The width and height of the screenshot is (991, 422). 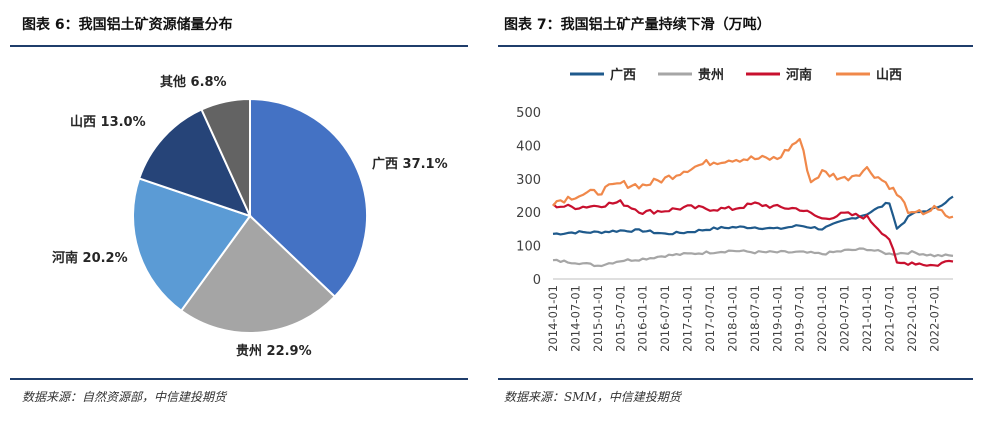 I want to click on x-tick-label: 2020-01-01, so click(x=822, y=318).